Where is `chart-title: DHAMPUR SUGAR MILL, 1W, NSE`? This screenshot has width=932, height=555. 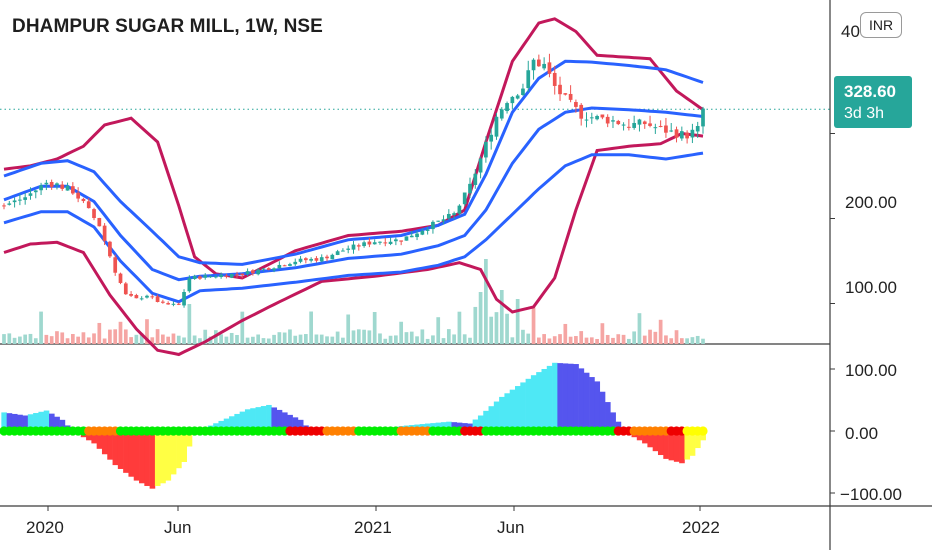 chart-title: DHAMPUR SUGAR MILL, 1W, NSE is located at coordinates (167, 27).